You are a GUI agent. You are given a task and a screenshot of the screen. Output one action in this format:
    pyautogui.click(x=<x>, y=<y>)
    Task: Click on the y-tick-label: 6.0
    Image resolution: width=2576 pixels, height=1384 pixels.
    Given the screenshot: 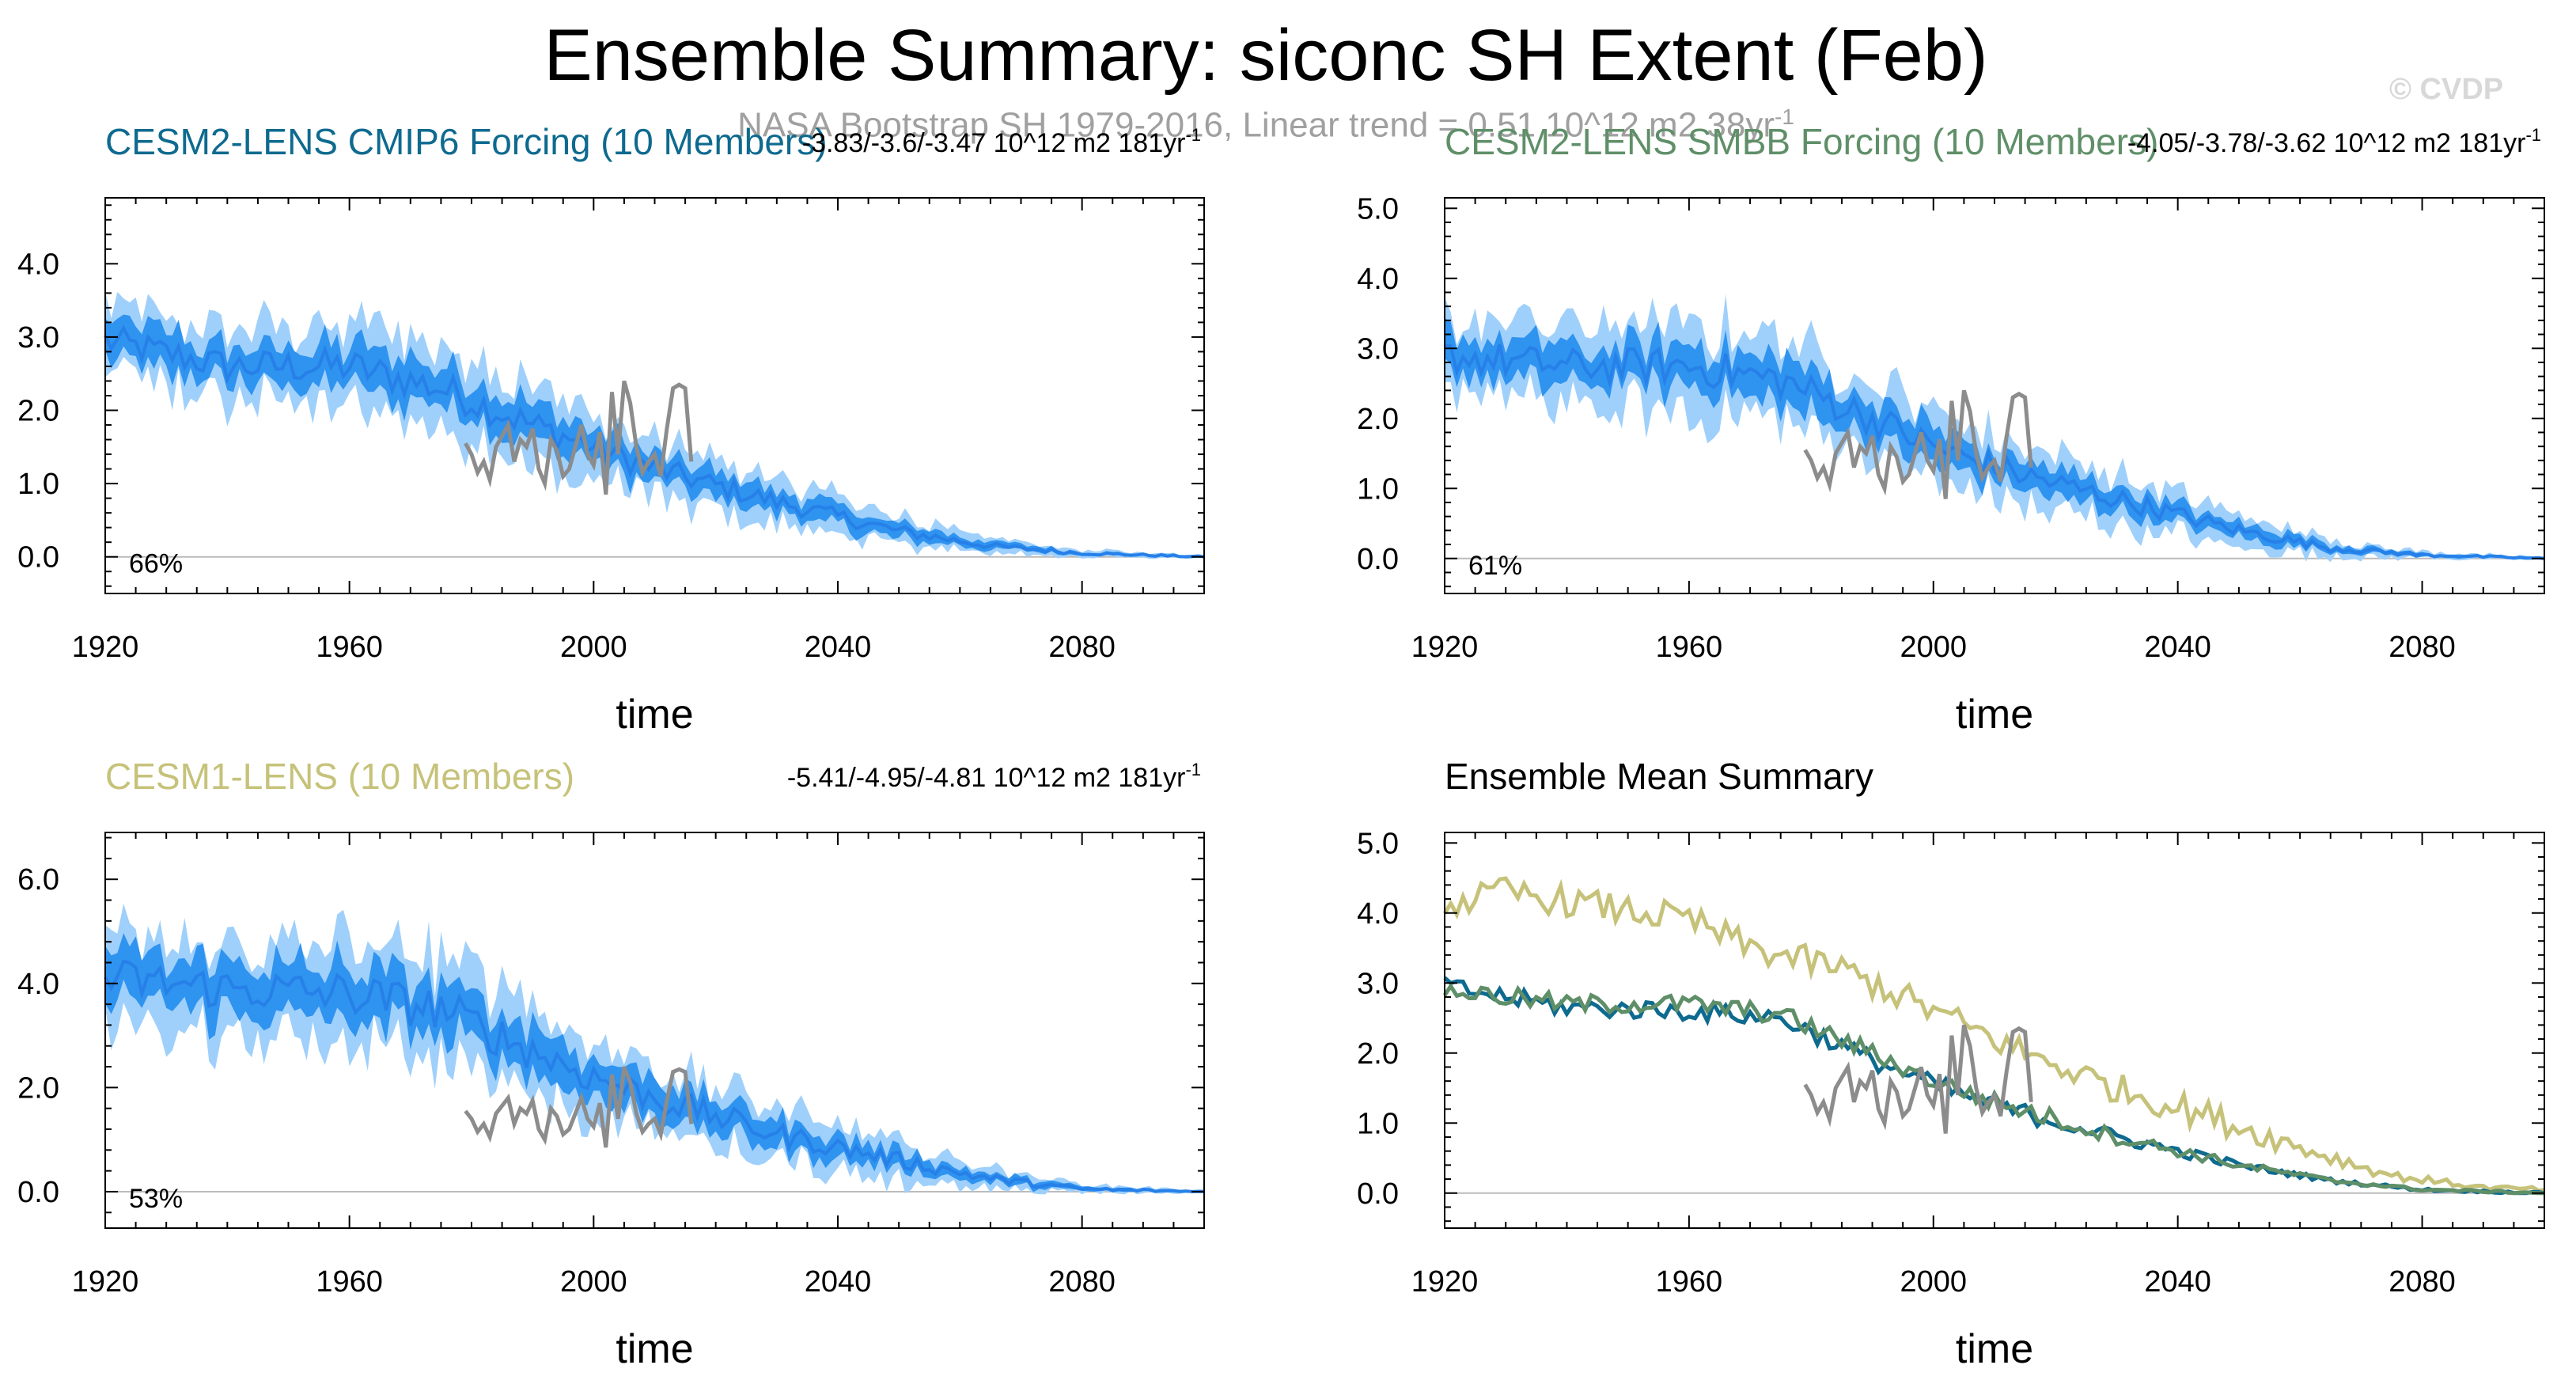 What is the action you would take?
    pyautogui.click(x=38, y=880)
    